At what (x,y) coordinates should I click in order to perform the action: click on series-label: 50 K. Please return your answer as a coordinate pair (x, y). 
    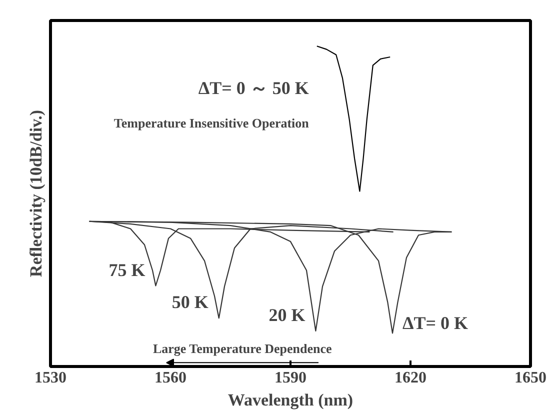
    Looking at the image, I should click on (190, 302).